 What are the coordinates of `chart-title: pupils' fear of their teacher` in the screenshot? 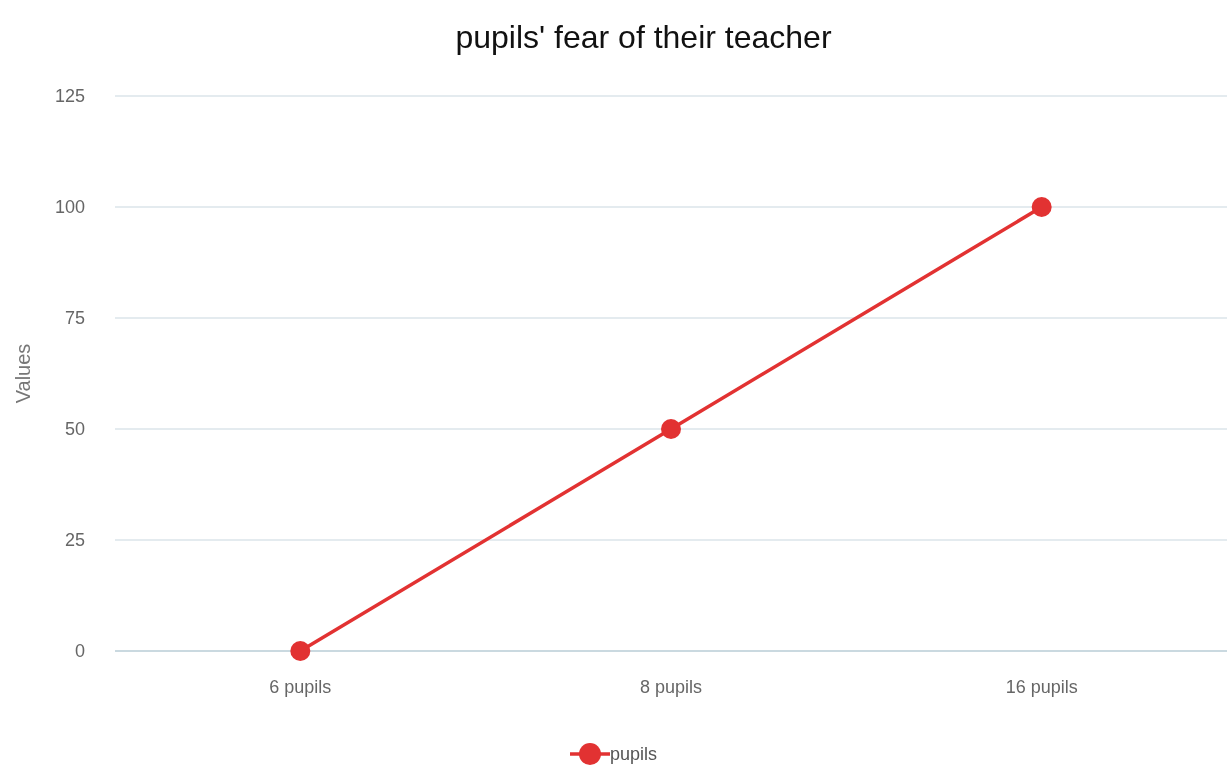 It's located at (643, 37).